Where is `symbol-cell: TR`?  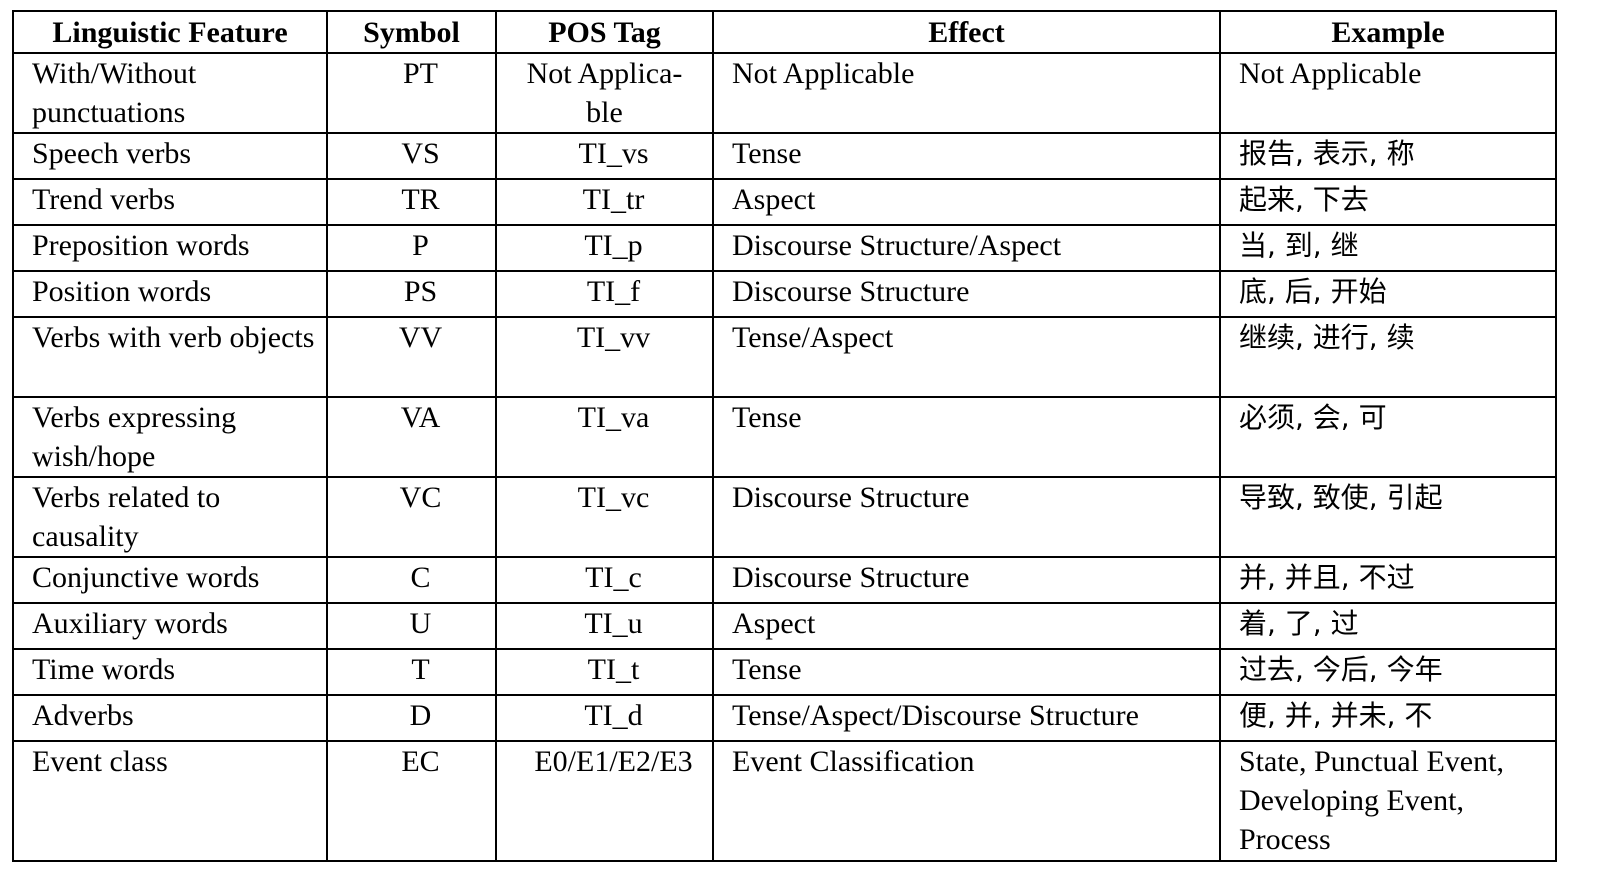
symbol-cell: TR is located at coordinates (411, 202).